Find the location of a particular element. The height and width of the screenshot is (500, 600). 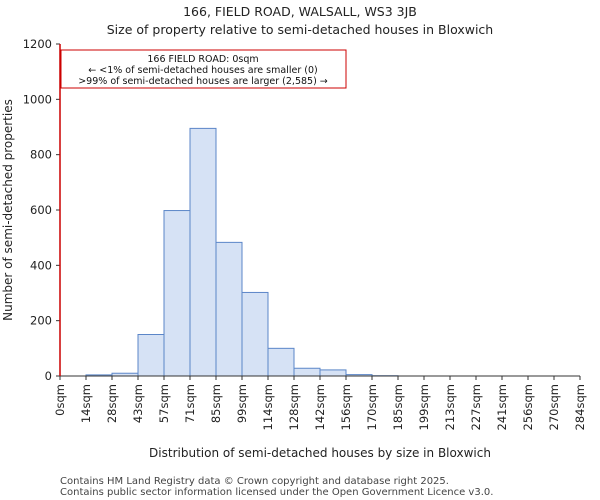

x-tick-label-5: 71sqm is located at coordinates (190, 403).